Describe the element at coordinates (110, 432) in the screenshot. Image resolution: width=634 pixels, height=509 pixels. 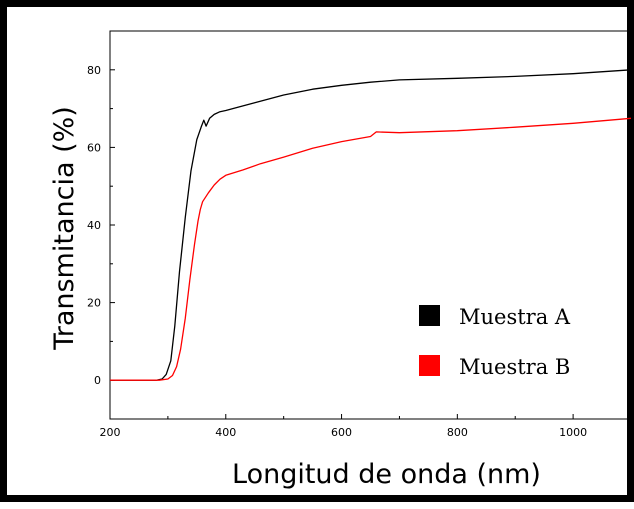
I see `x-tick-label-200: 200` at that location.